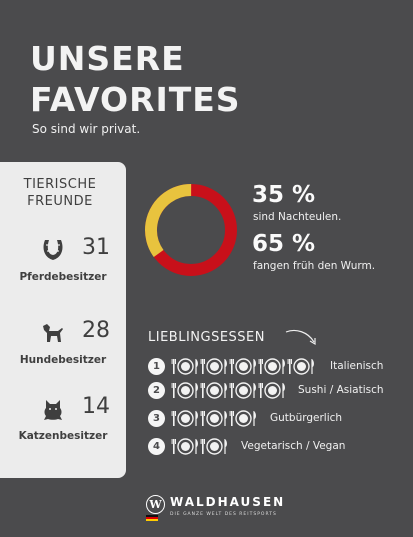 Image resolution: width=413 pixels, height=537 pixels. Describe the element at coordinates (341, 390) in the screenshot. I see `food-label: Sushi / Asiatisch` at that location.